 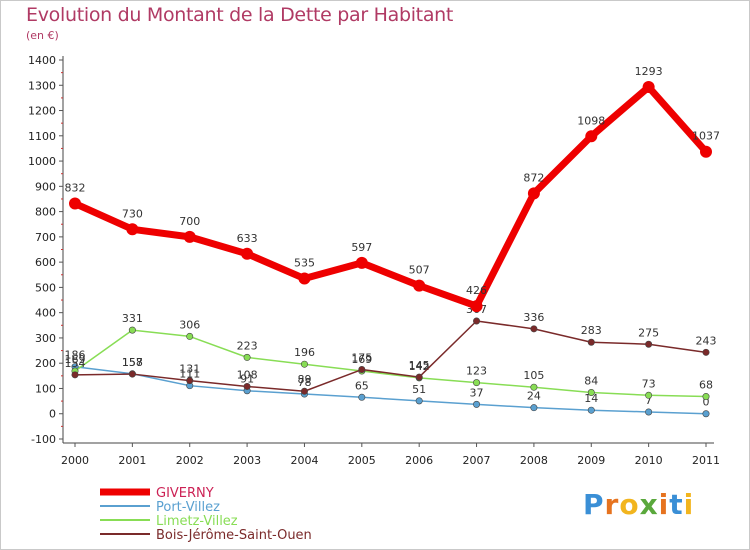 I want to click on data-label: 157, so click(x=132, y=362).